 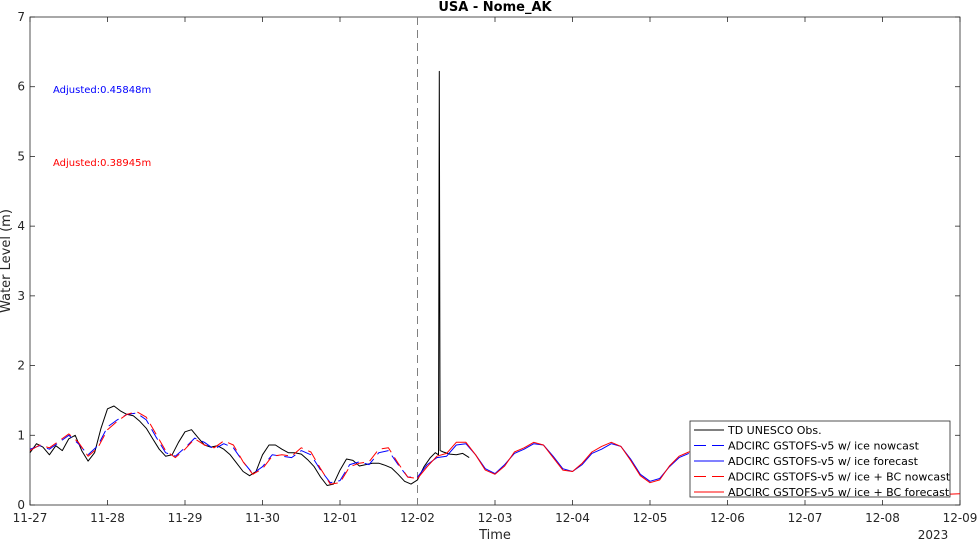 What do you see at coordinates (102, 163) in the screenshot?
I see `adjusted-annotation-red: Adjusted:0.38945m` at bounding box center [102, 163].